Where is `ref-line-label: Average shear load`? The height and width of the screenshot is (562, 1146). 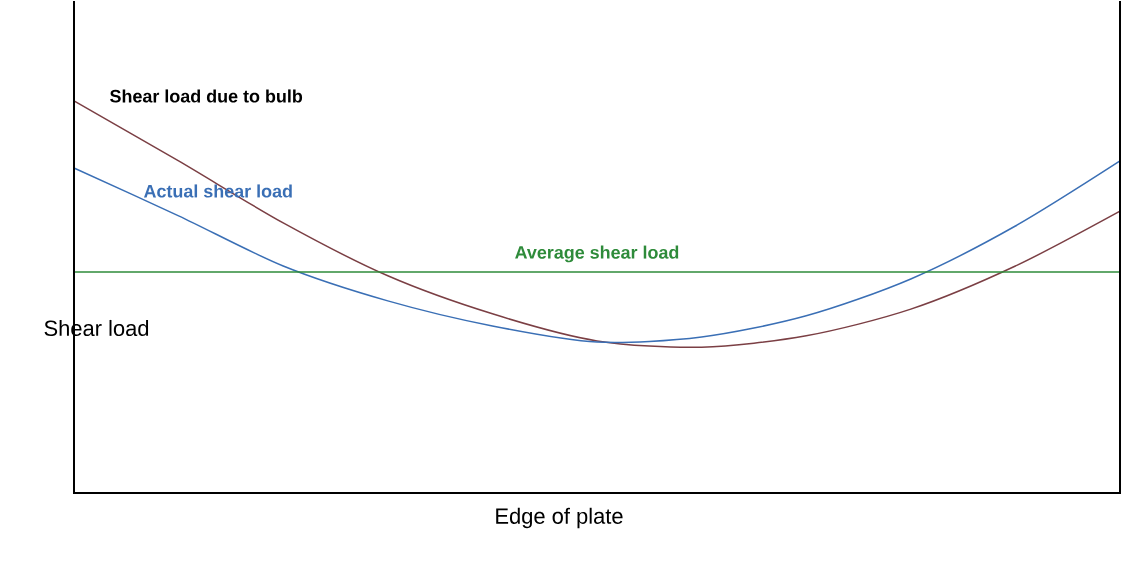 ref-line-label: Average shear load is located at coordinates (597, 254).